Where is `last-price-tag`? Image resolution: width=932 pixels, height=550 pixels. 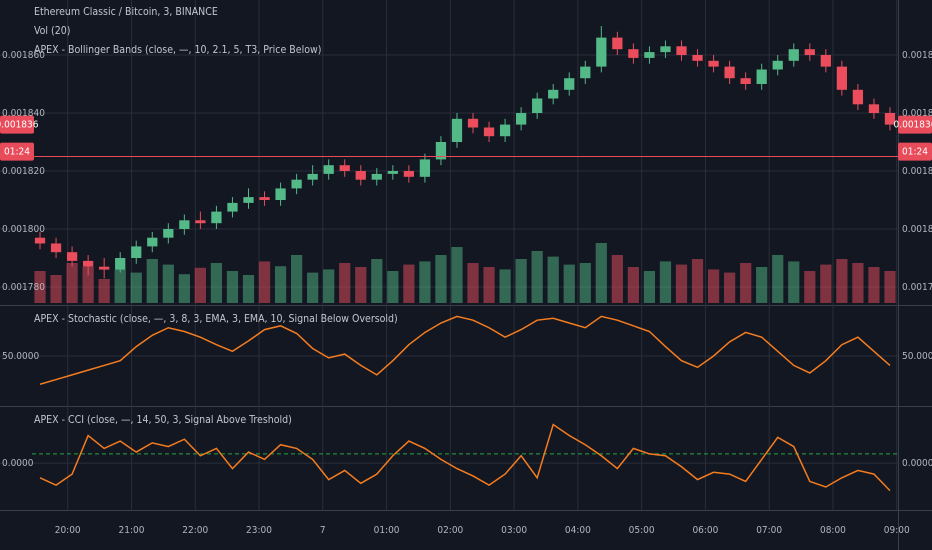
last-price-tag is located at coordinates (915, 124).